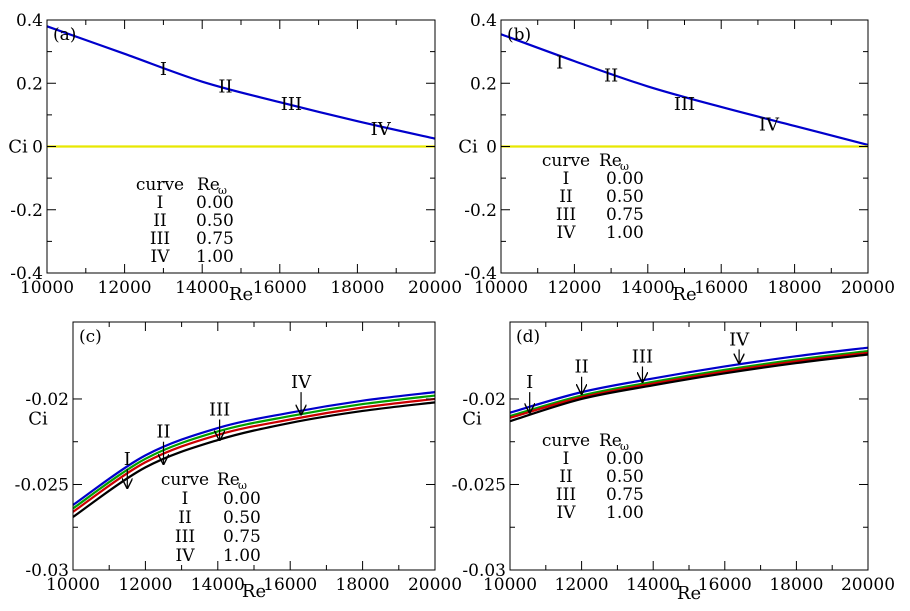 The image size is (910, 611). I want to click on panel-label: (d), so click(528, 337).